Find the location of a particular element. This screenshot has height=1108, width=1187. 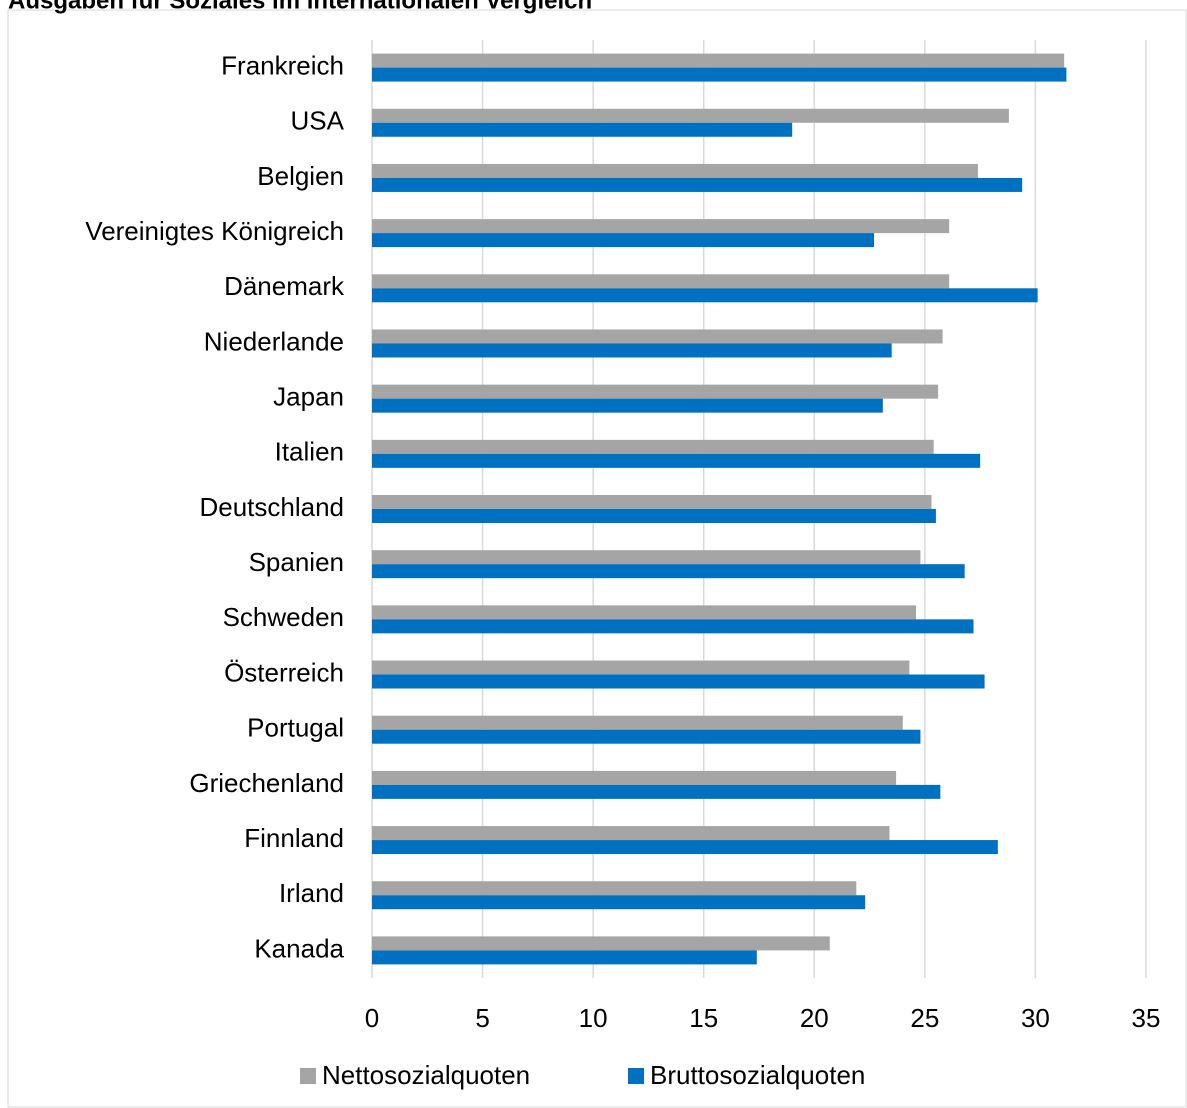

x-tick-label: 25 is located at coordinates (924, 1018).